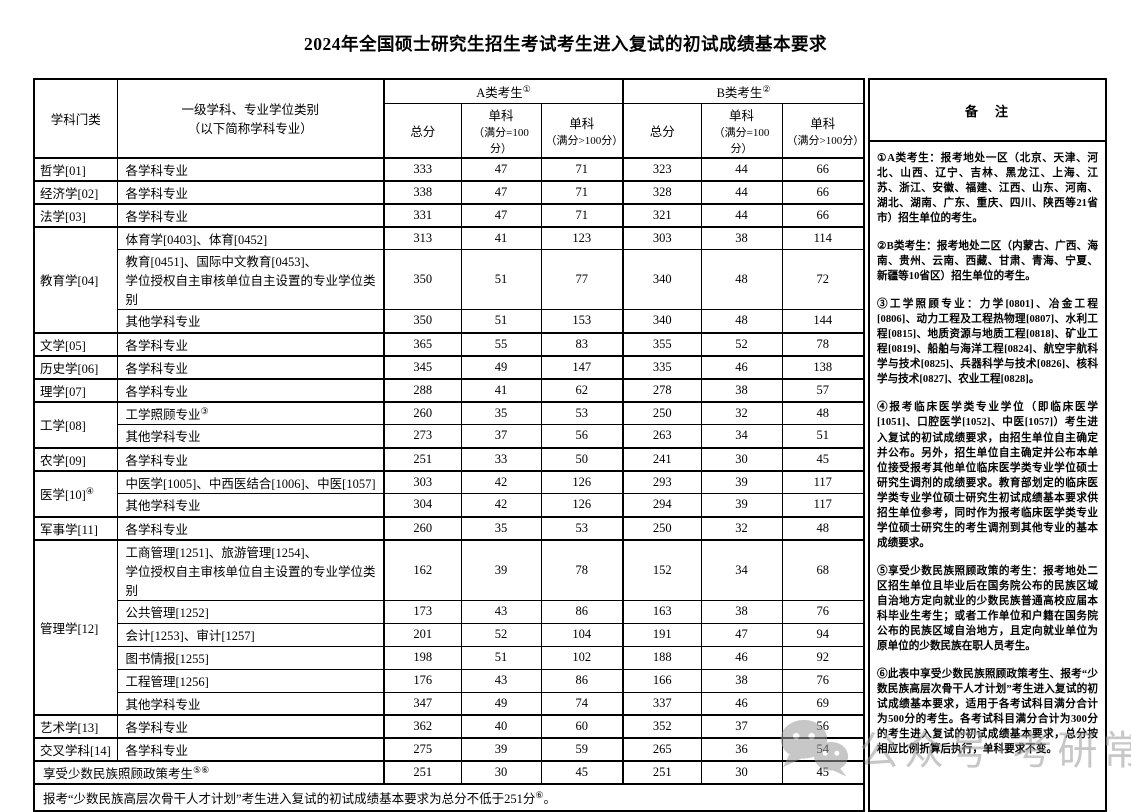 The height and width of the screenshot is (812, 1131). I want to click on score-cell: 53, so click(582, 412).